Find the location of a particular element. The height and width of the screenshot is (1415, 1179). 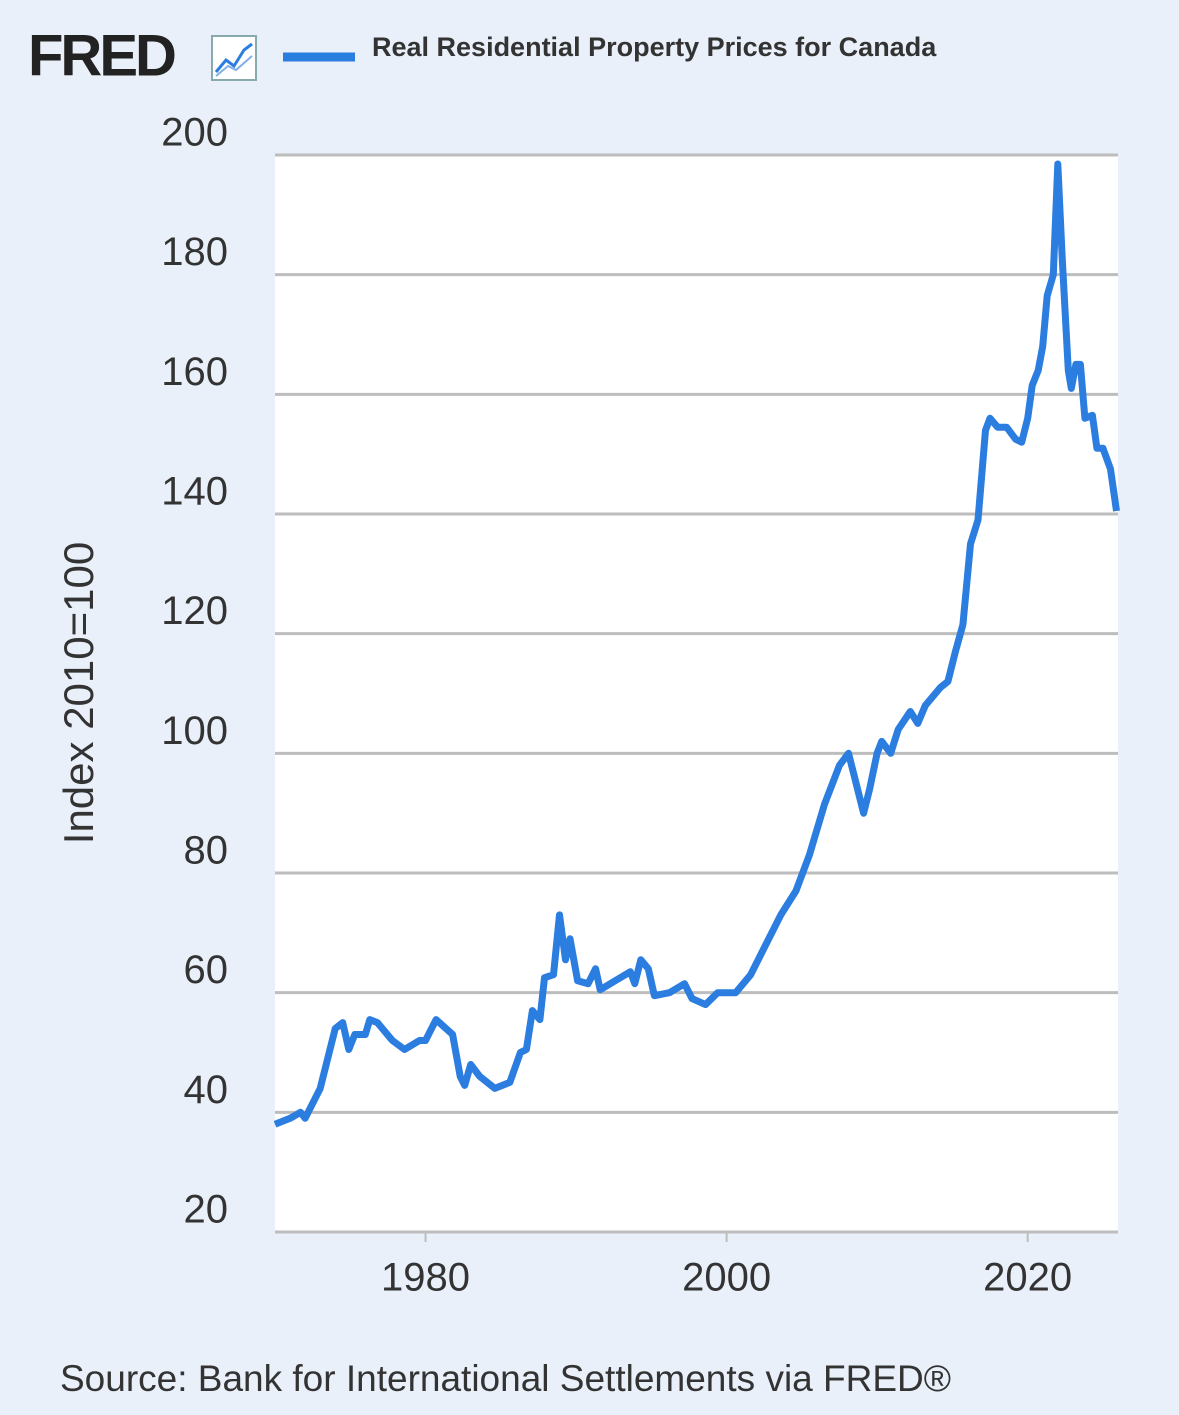

y-tick-label: 180 is located at coordinates (194, 252).